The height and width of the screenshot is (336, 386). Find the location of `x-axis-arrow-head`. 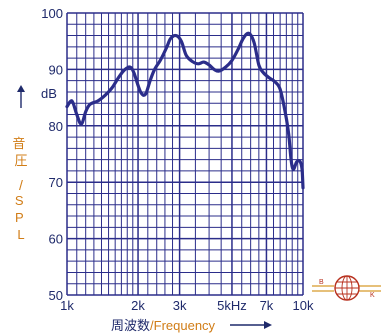

x-axis-arrow-head is located at coordinates (268, 325).